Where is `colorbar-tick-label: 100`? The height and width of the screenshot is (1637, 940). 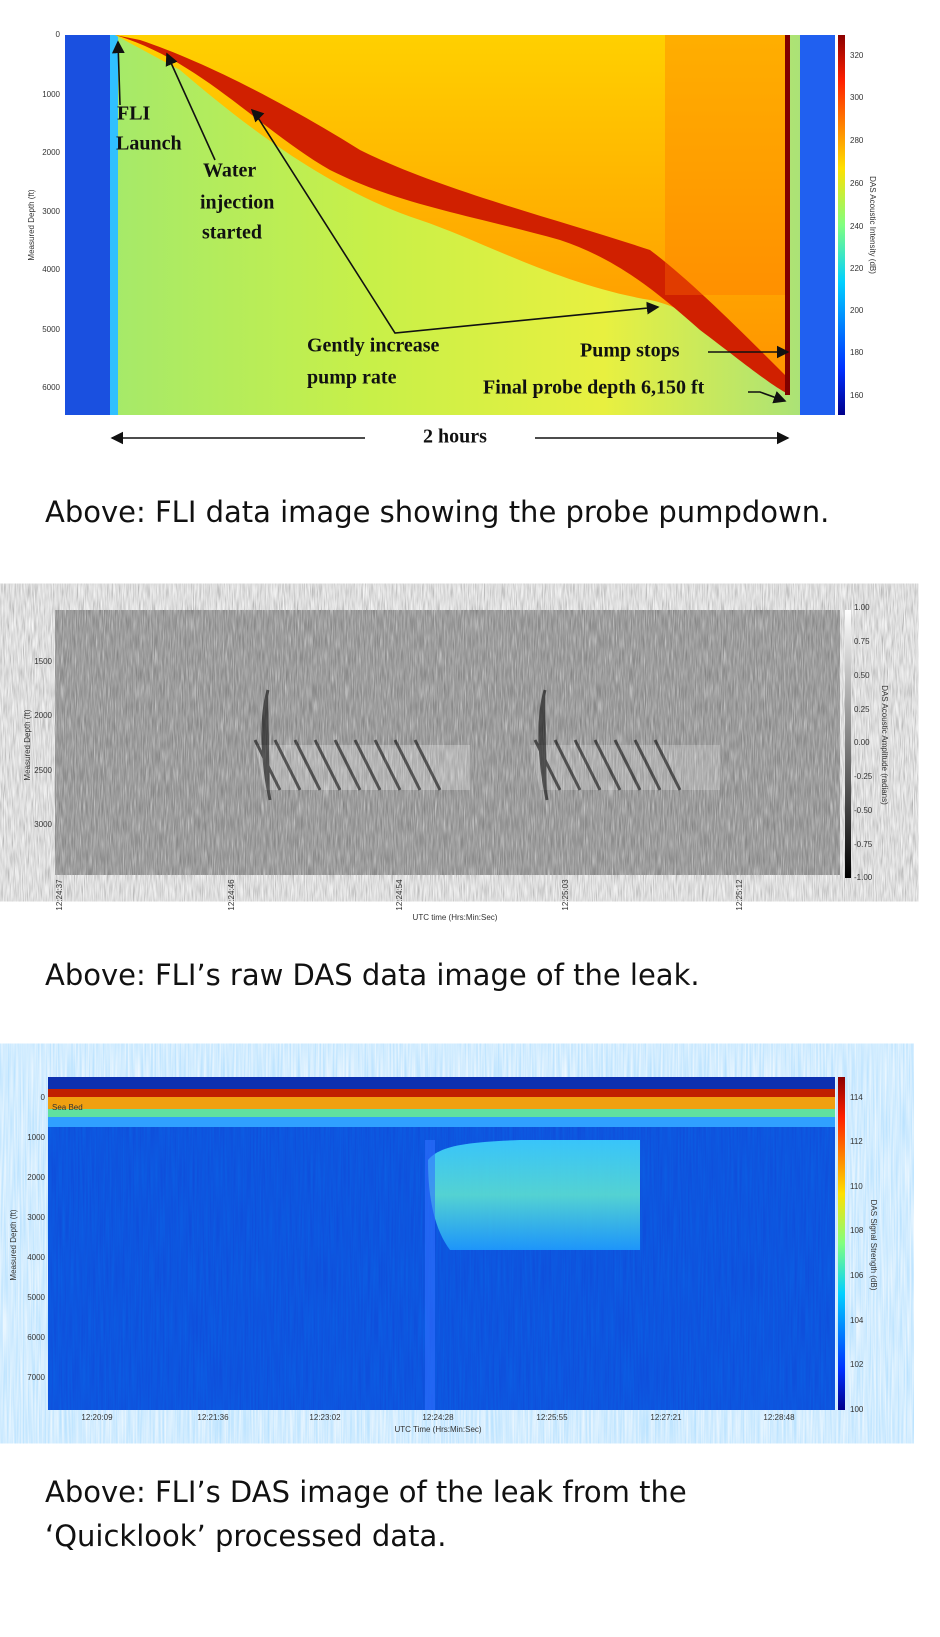 colorbar-tick-label: 100 is located at coordinates (857, 1409).